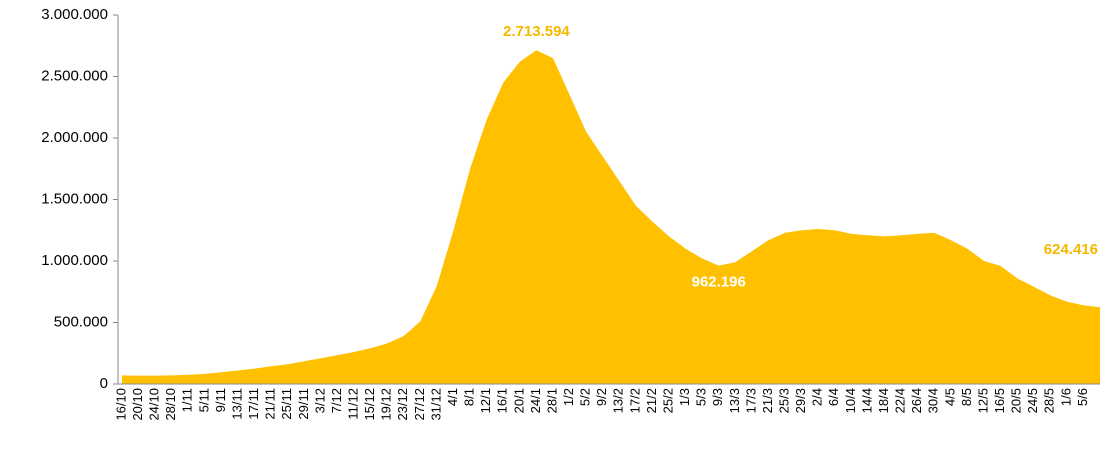 The height and width of the screenshot is (452, 1112). What do you see at coordinates (585, 397) in the screenshot?
I see `x-tick-label: 5/2` at bounding box center [585, 397].